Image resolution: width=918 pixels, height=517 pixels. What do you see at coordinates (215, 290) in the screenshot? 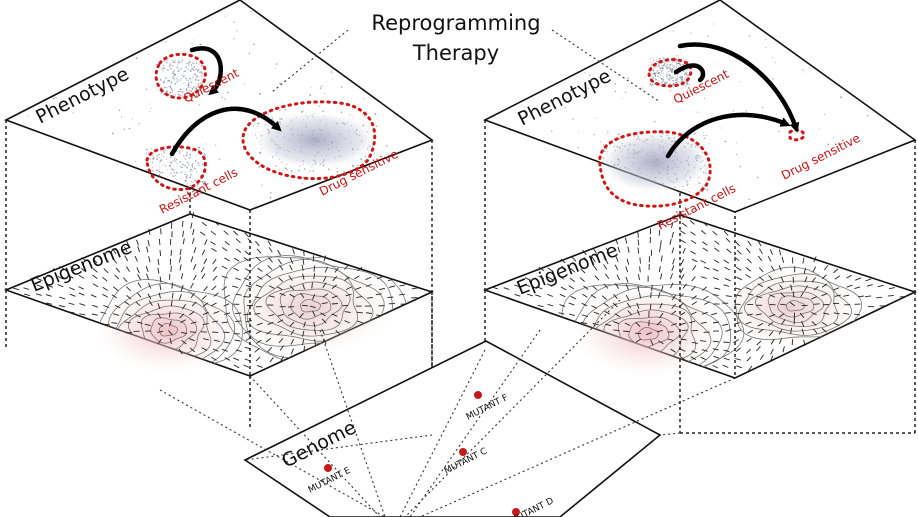
I see `left-epigenome-field` at bounding box center [215, 290].